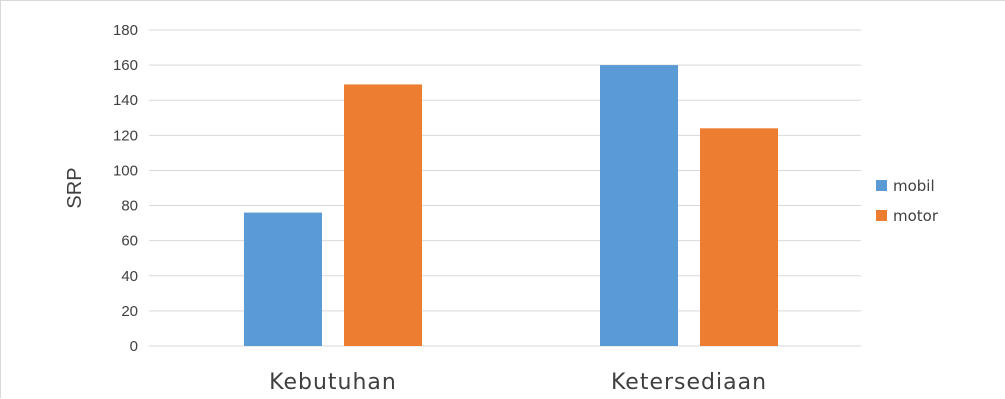  What do you see at coordinates (881, 185) in the screenshot?
I see `legend-swatch-mobil` at bounding box center [881, 185].